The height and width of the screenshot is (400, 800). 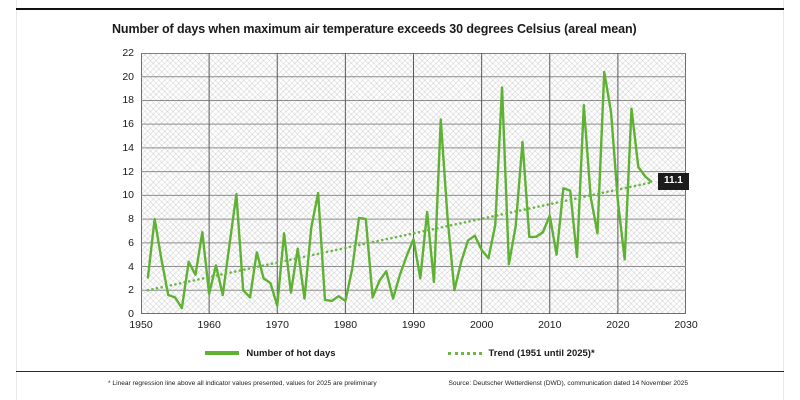 What do you see at coordinates (128, 171) in the screenshot?
I see `y-axis-tick-label: 12` at bounding box center [128, 171].